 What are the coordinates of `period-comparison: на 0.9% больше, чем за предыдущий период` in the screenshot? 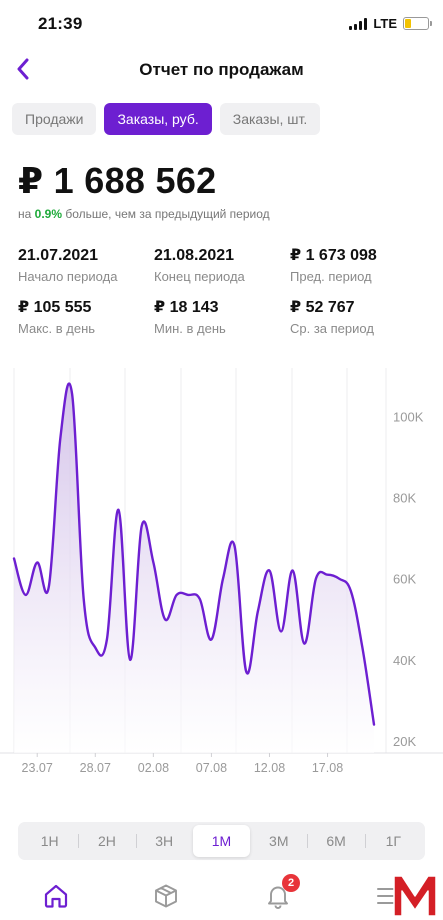 It's located at (144, 214).